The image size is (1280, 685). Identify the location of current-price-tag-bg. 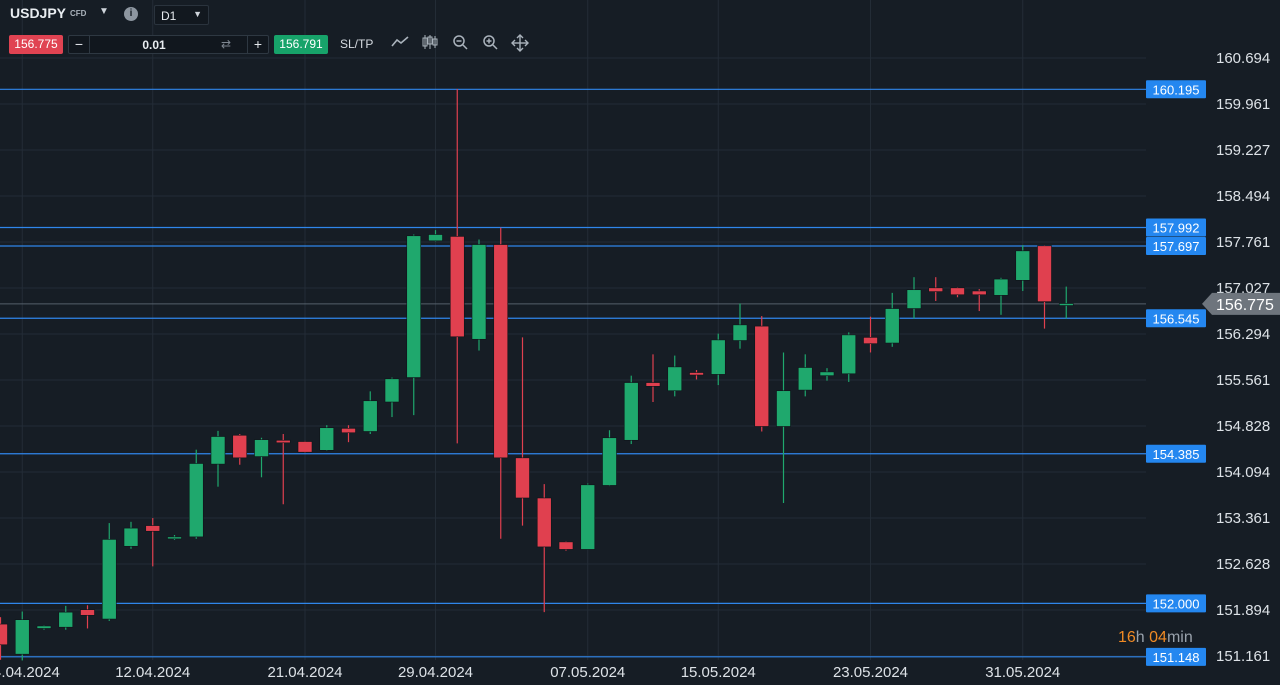
(1241, 303).